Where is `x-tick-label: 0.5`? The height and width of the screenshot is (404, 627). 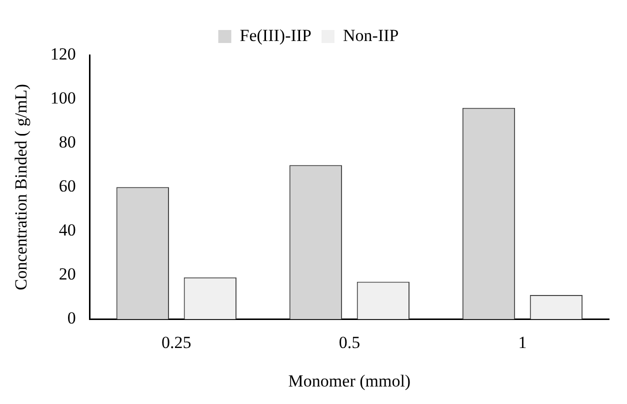 x-tick-label: 0.5 is located at coordinates (349, 342).